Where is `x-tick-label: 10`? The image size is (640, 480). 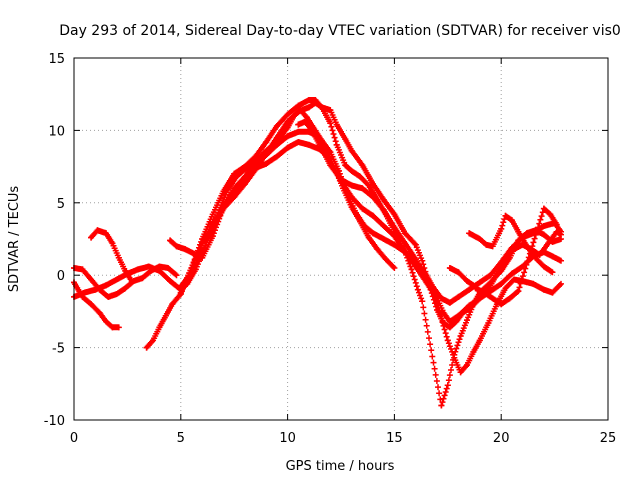
x-tick-label: 10 is located at coordinates (287, 438).